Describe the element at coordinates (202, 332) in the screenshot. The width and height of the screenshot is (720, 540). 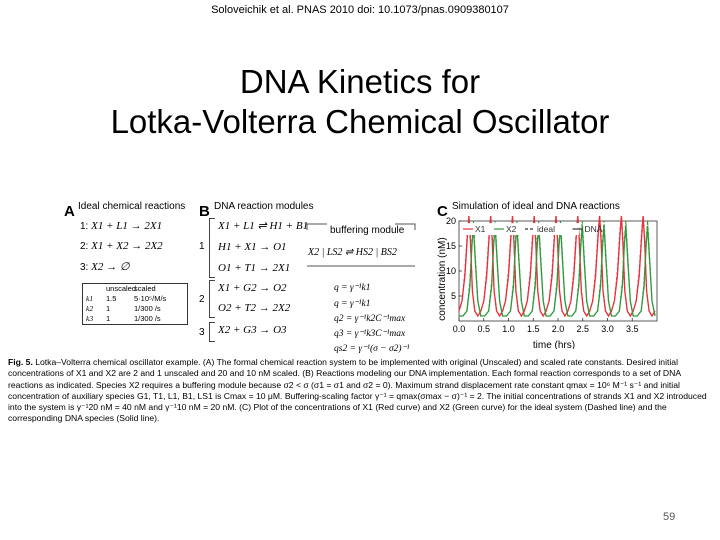
I see `panel-b-group-3: 3` at that location.